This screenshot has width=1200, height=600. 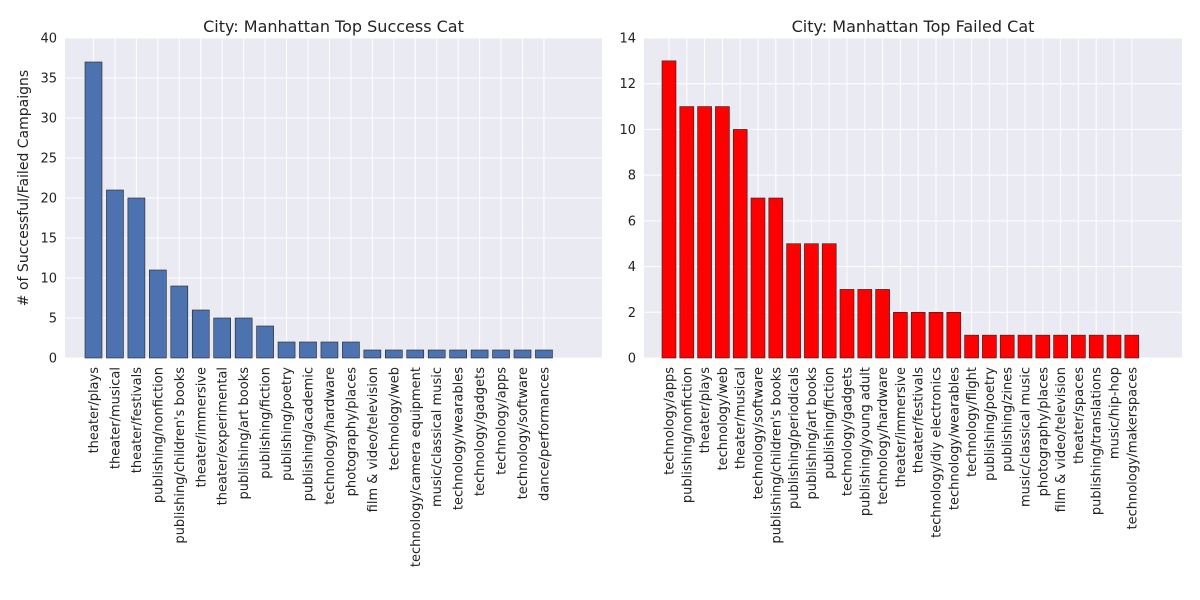 What do you see at coordinates (223, 436) in the screenshot?
I see `x-tick-label: theater/experimental` at bounding box center [223, 436].